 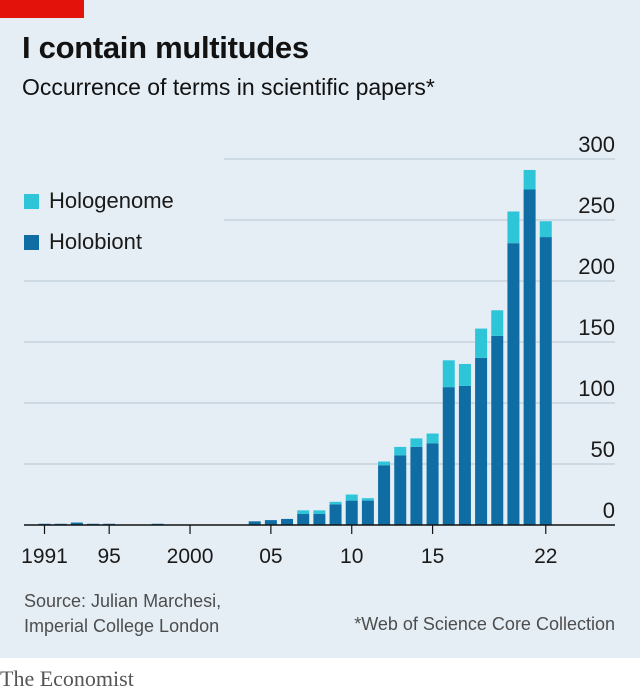 I want to click on bar-holobiont-2020, so click(x=513, y=384).